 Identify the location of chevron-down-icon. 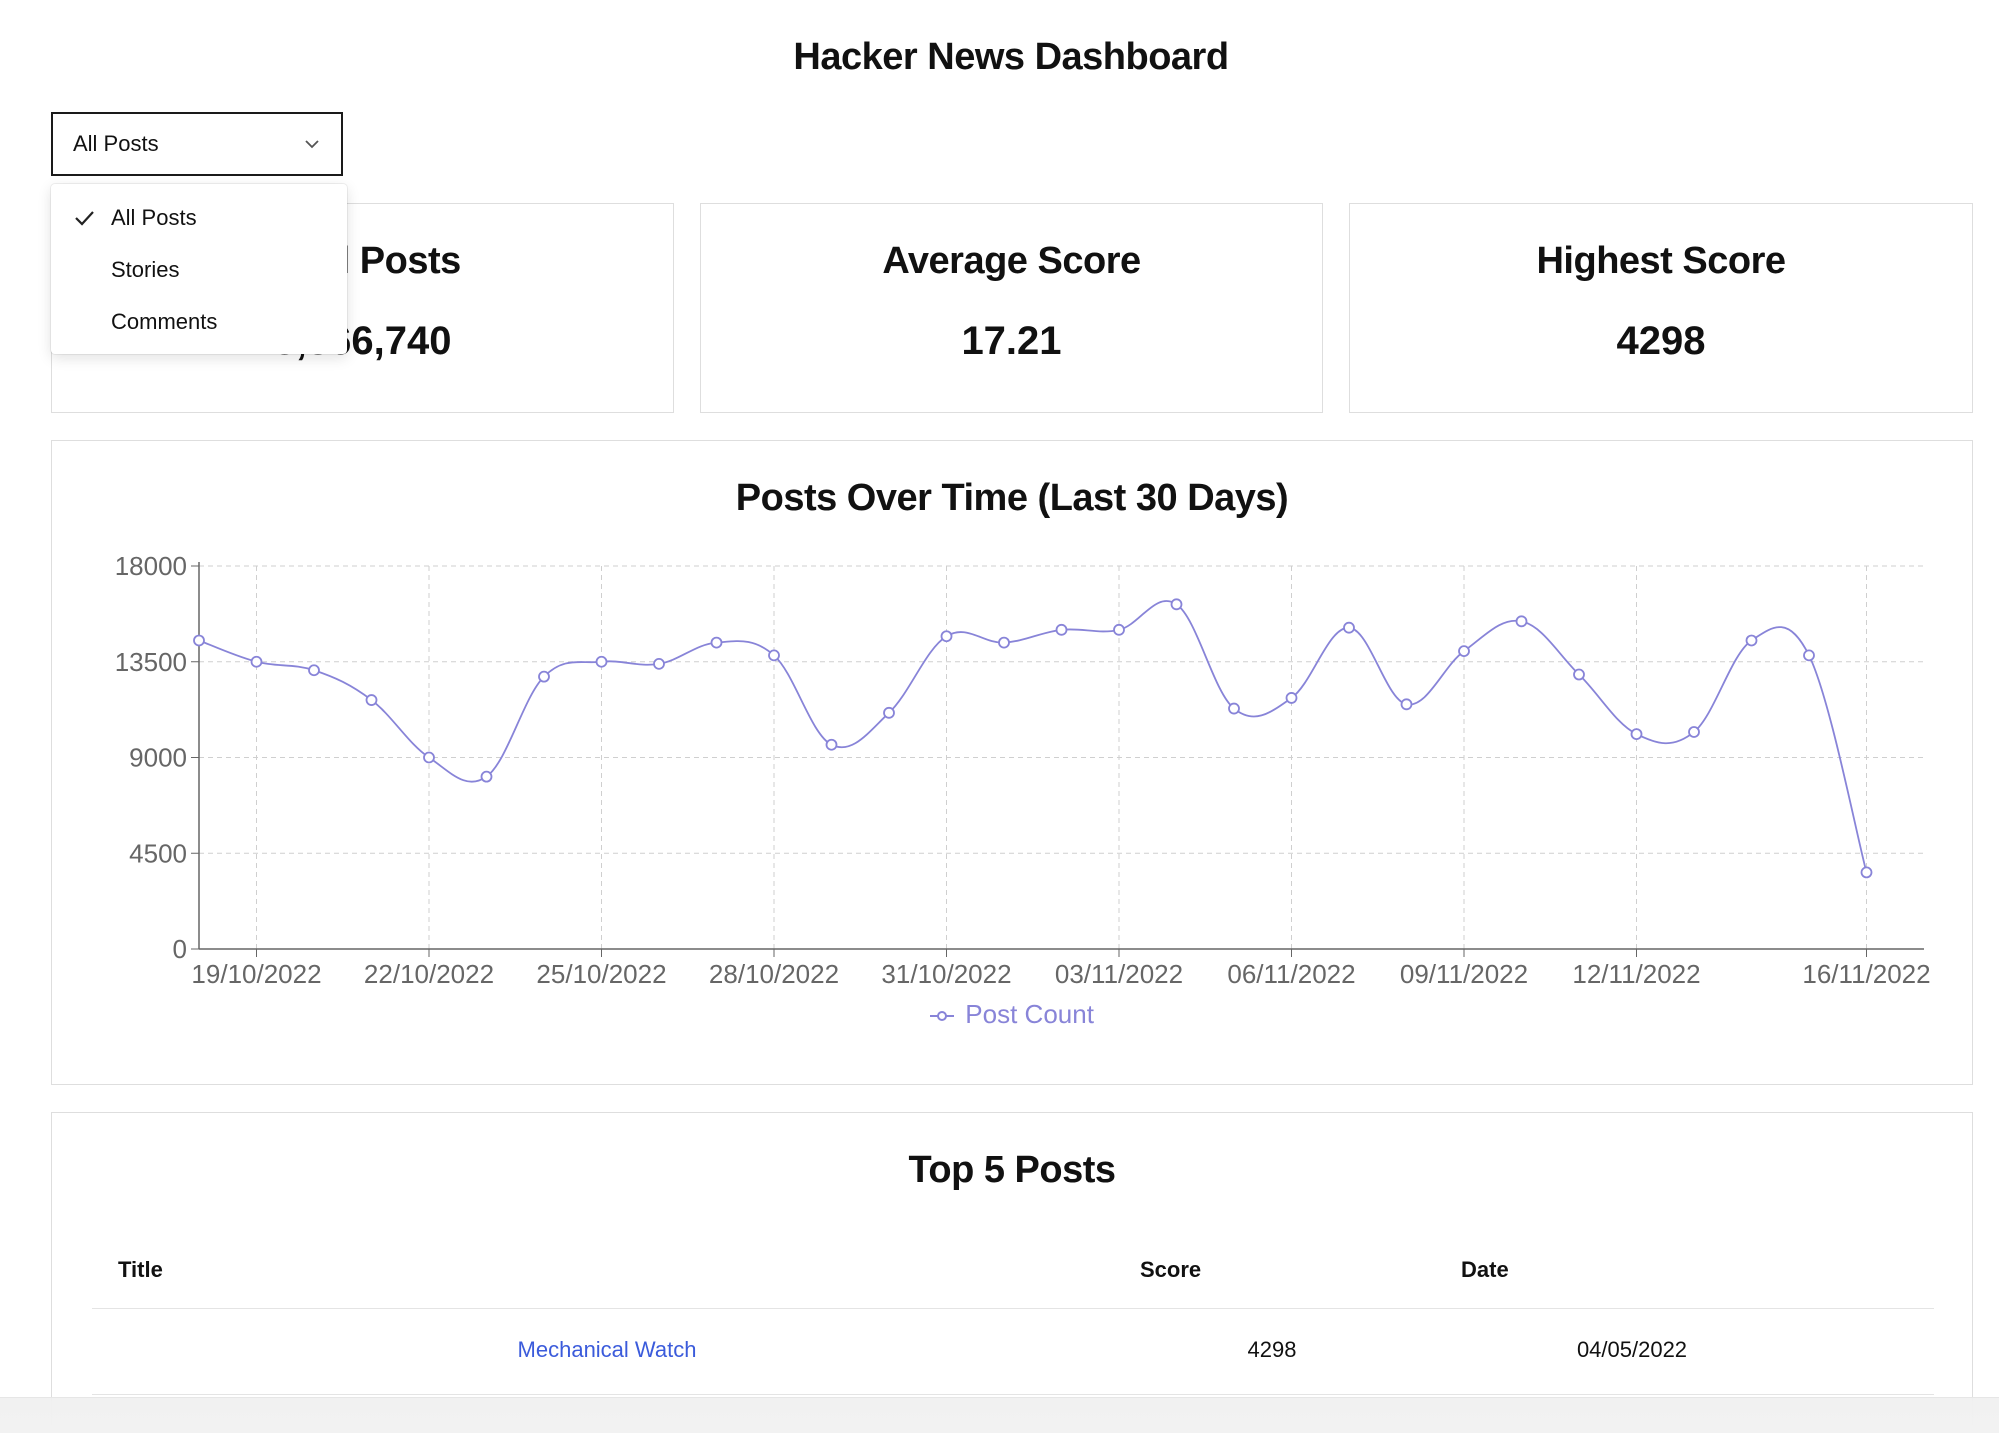
(312, 144).